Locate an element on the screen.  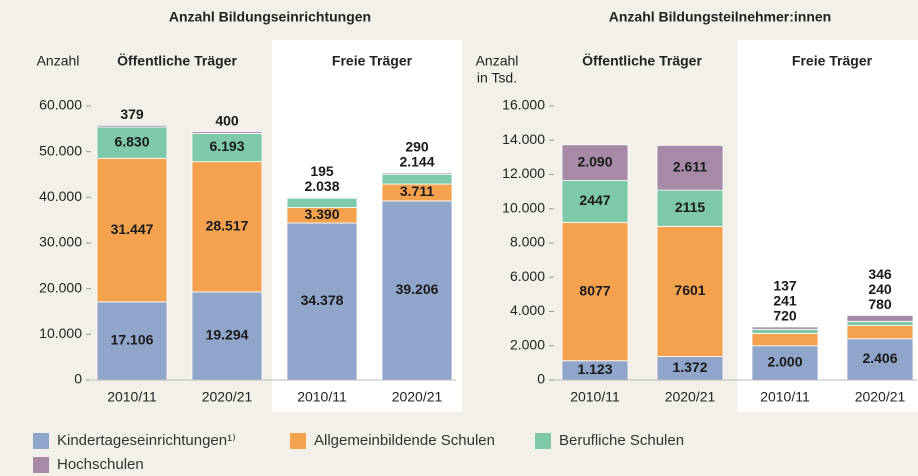
data-label: 400 is located at coordinates (227, 120).